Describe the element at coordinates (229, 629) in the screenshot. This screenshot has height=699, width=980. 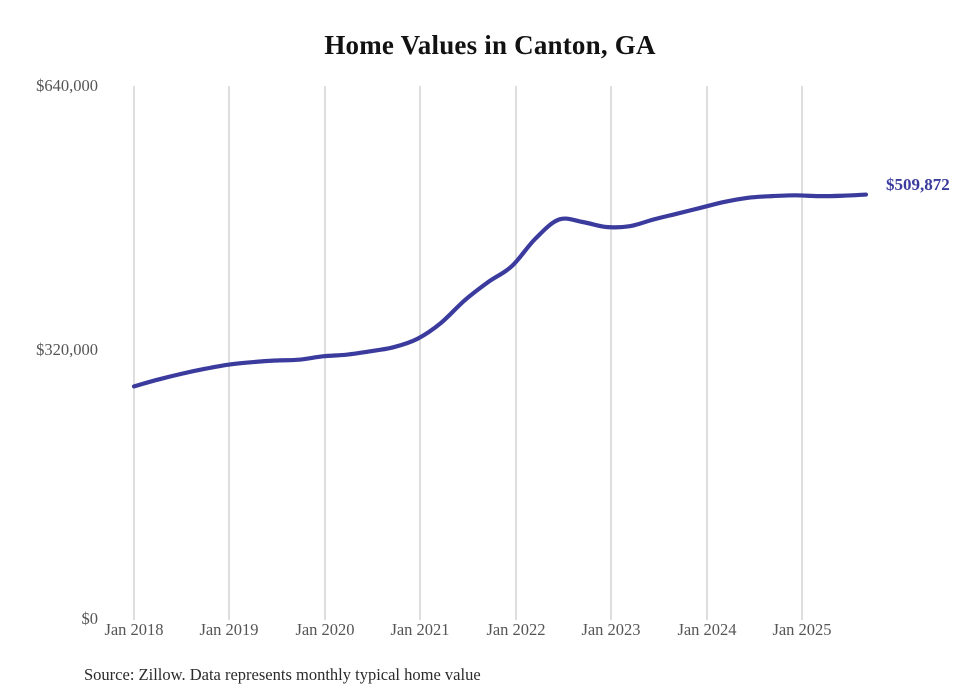
I see `x-axis-tick-jan-2019: Jan 2019` at that location.